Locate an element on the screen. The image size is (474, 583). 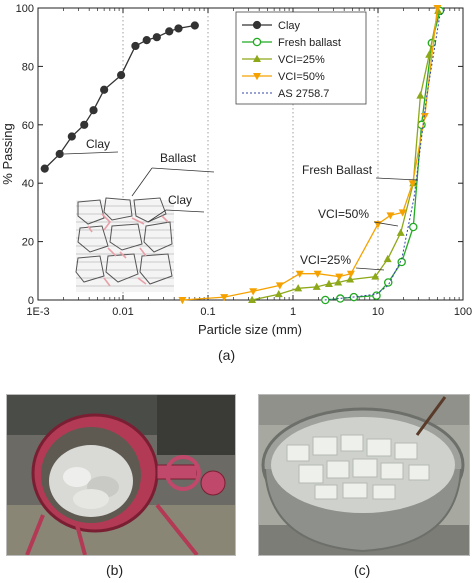
ballast-clay-illustration is located at coordinates (125, 245).